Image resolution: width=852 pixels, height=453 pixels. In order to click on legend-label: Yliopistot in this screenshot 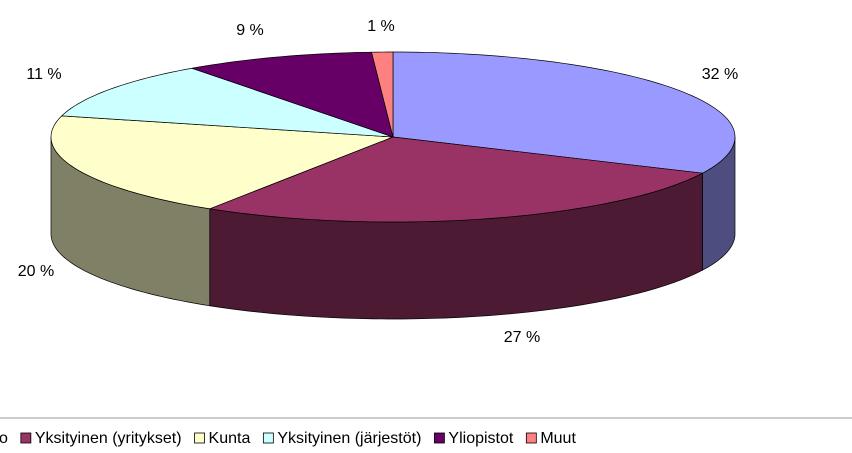, I will do `click(480, 438)`.